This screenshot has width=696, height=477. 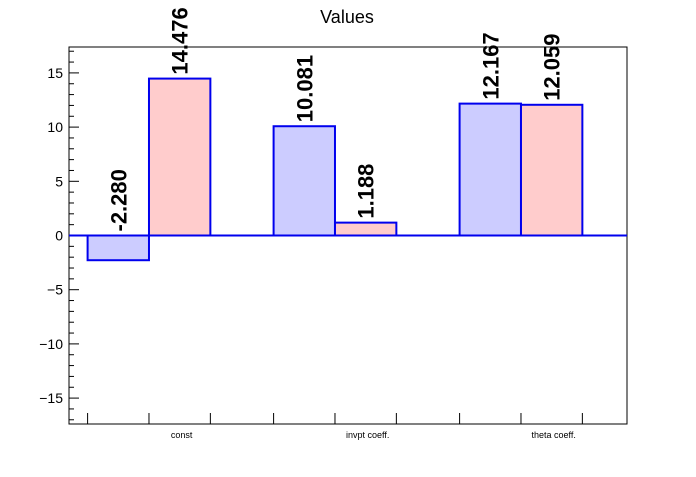 What do you see at coordinates (552, 66) in the screenshot?
I see `data-label: 12.059` at bounding box center [552, 66].